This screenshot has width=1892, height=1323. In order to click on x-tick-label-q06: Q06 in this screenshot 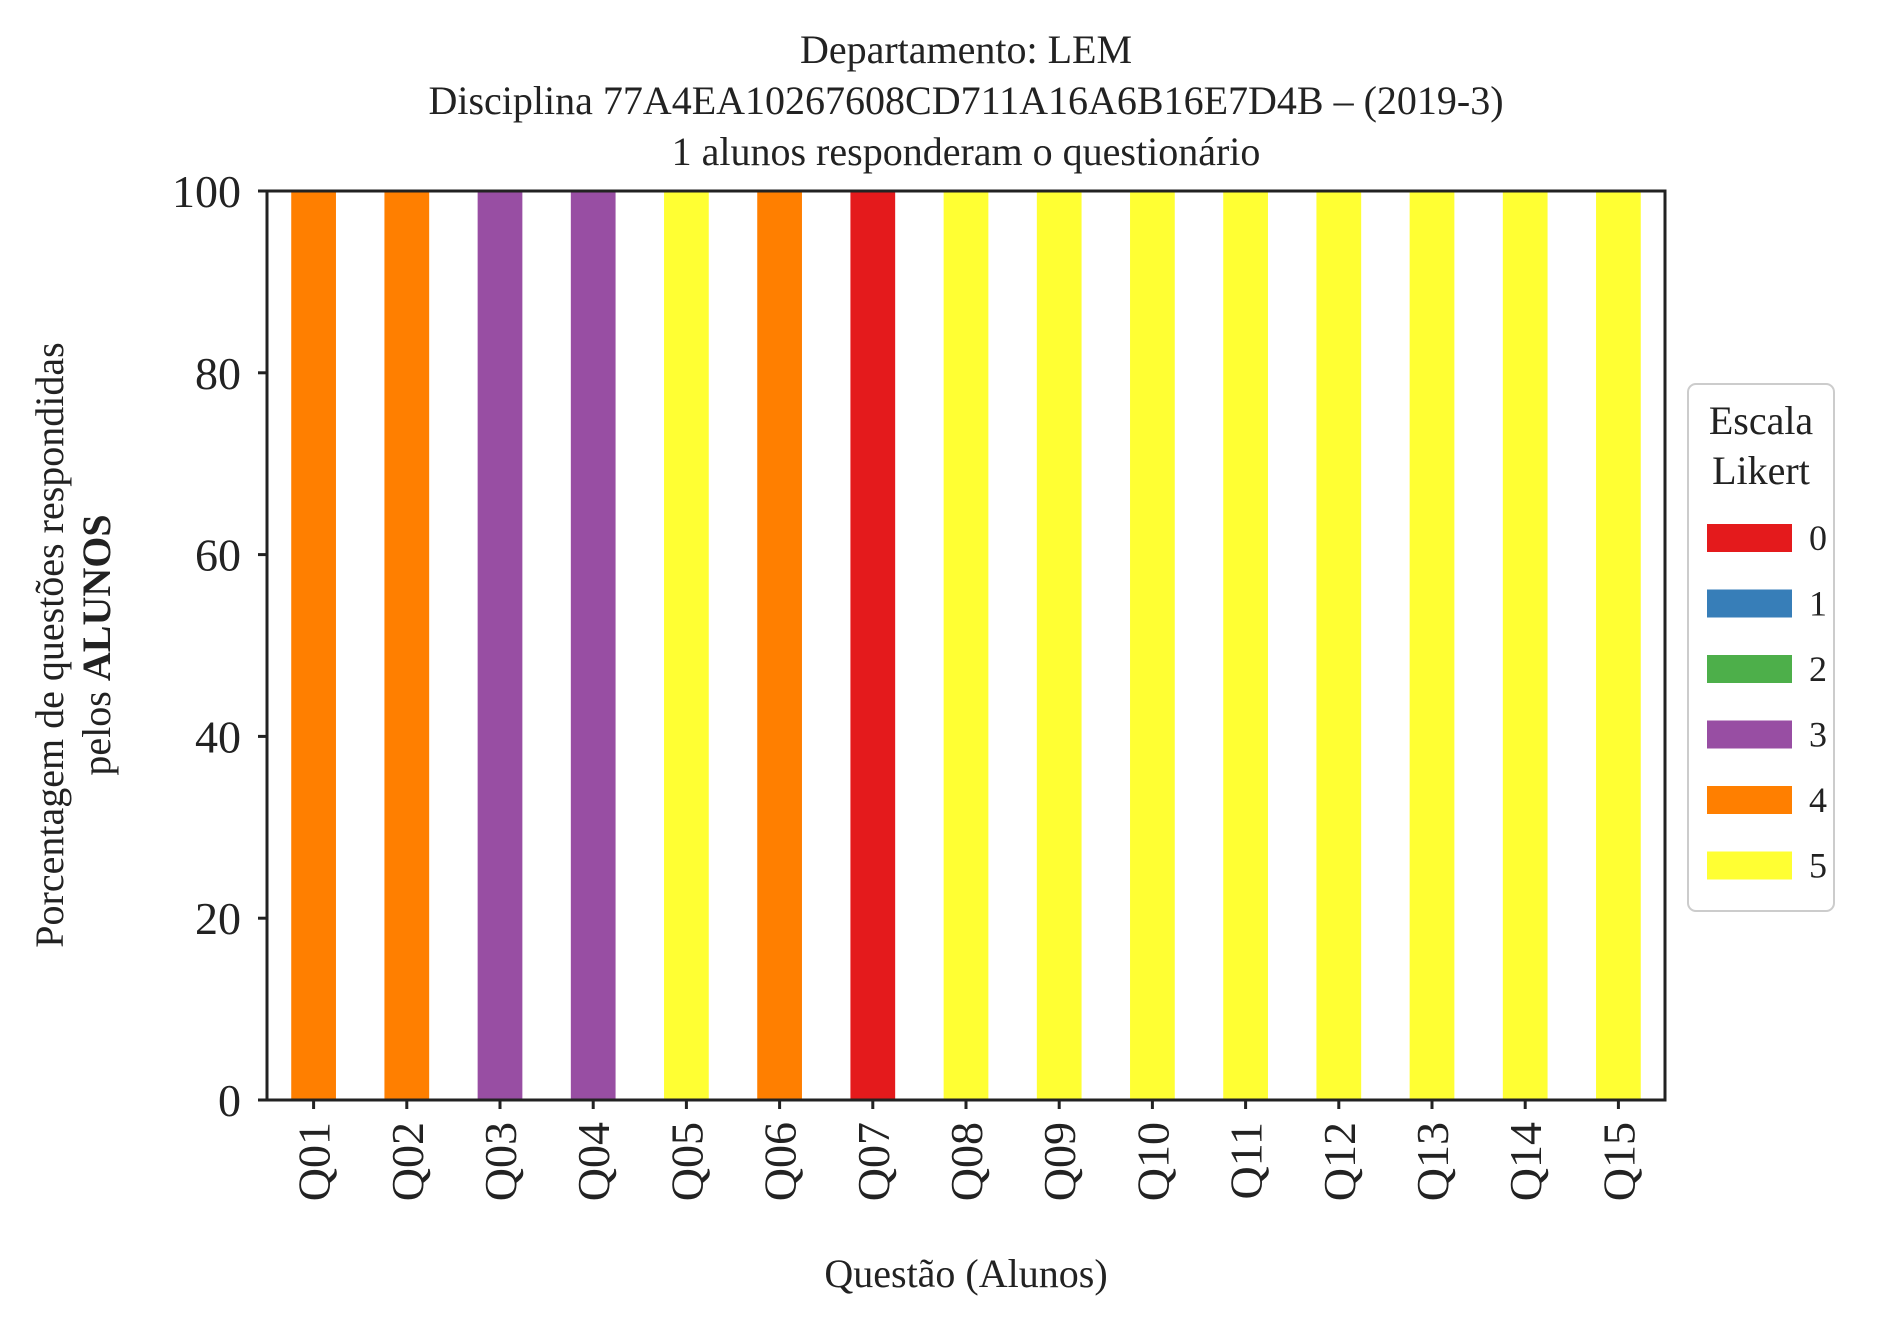, I will do `click(780, 1161)`.